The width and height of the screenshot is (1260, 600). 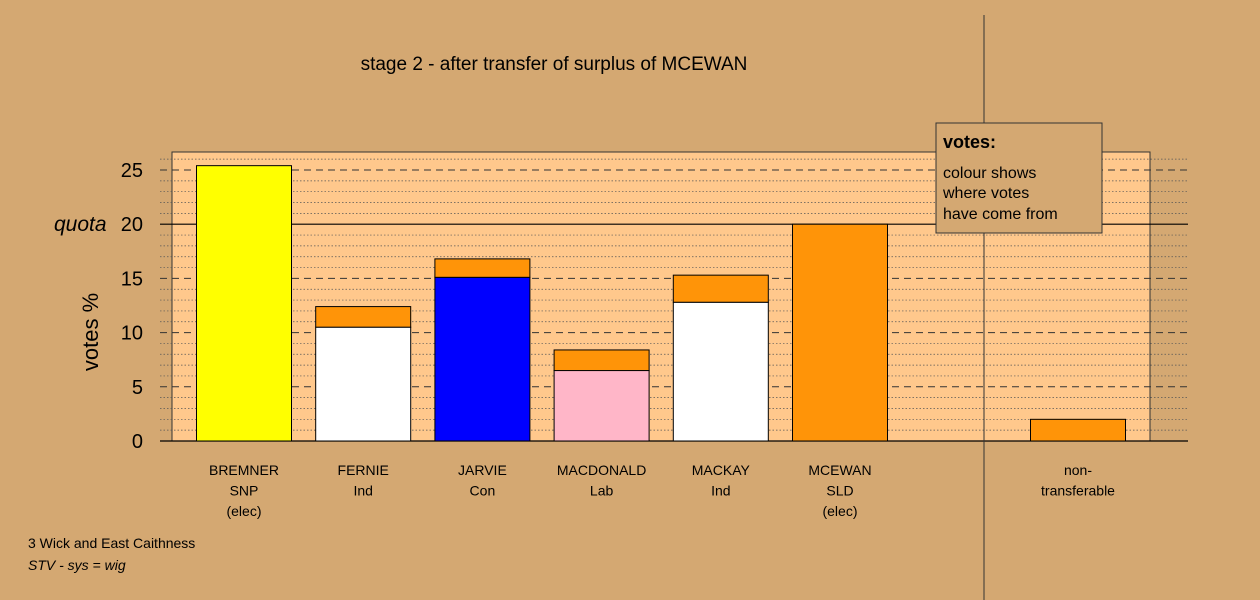 What do you see at coordinates (969, 142) in the screenshot?
I see `legend-title: votes:` at bounding box center [969, 142].